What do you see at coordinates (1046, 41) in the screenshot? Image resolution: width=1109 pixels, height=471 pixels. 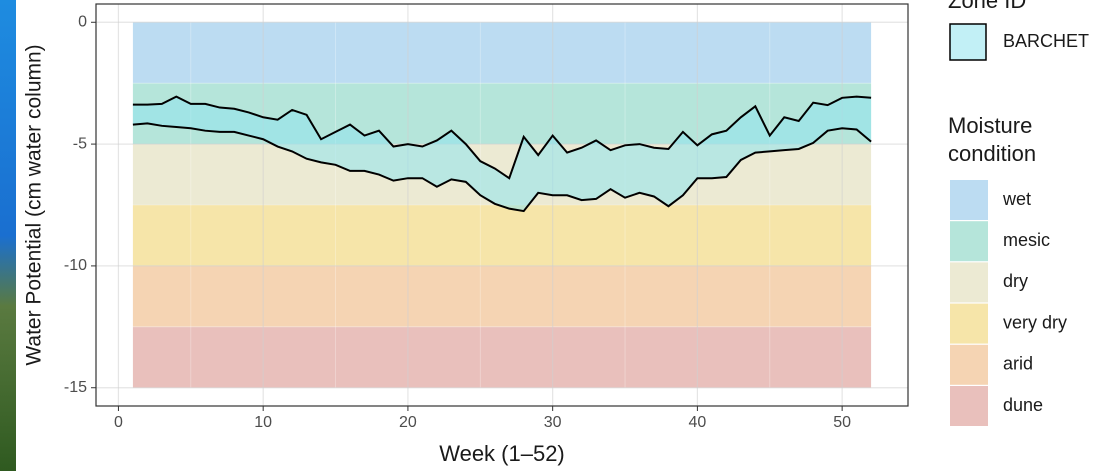 I see `legend-label: BARCHET` at bounding box center [1046, 41].